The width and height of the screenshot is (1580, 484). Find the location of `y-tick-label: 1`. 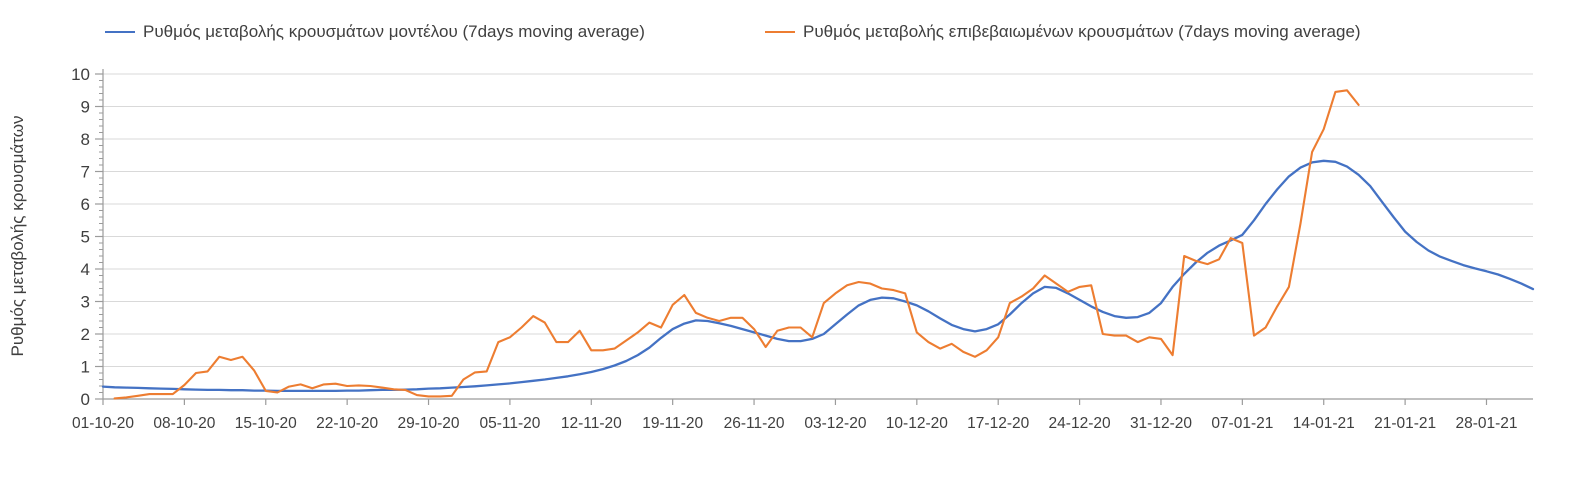

y-tick-label: 1 is located at coordinates (85, 367).